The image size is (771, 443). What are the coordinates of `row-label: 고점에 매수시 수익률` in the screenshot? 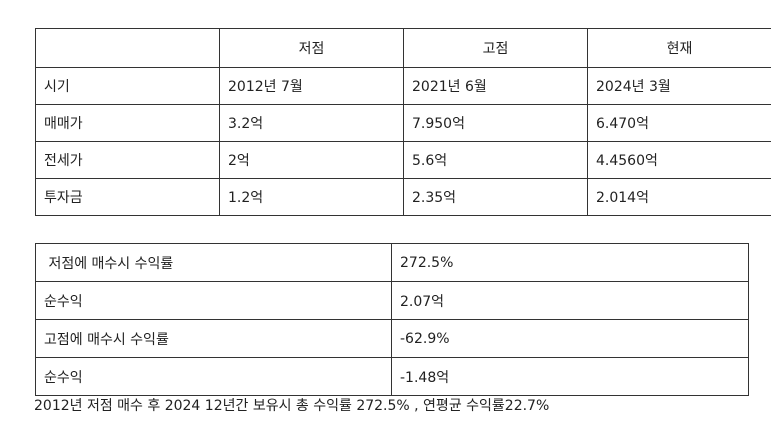 It's located at (213, 338).